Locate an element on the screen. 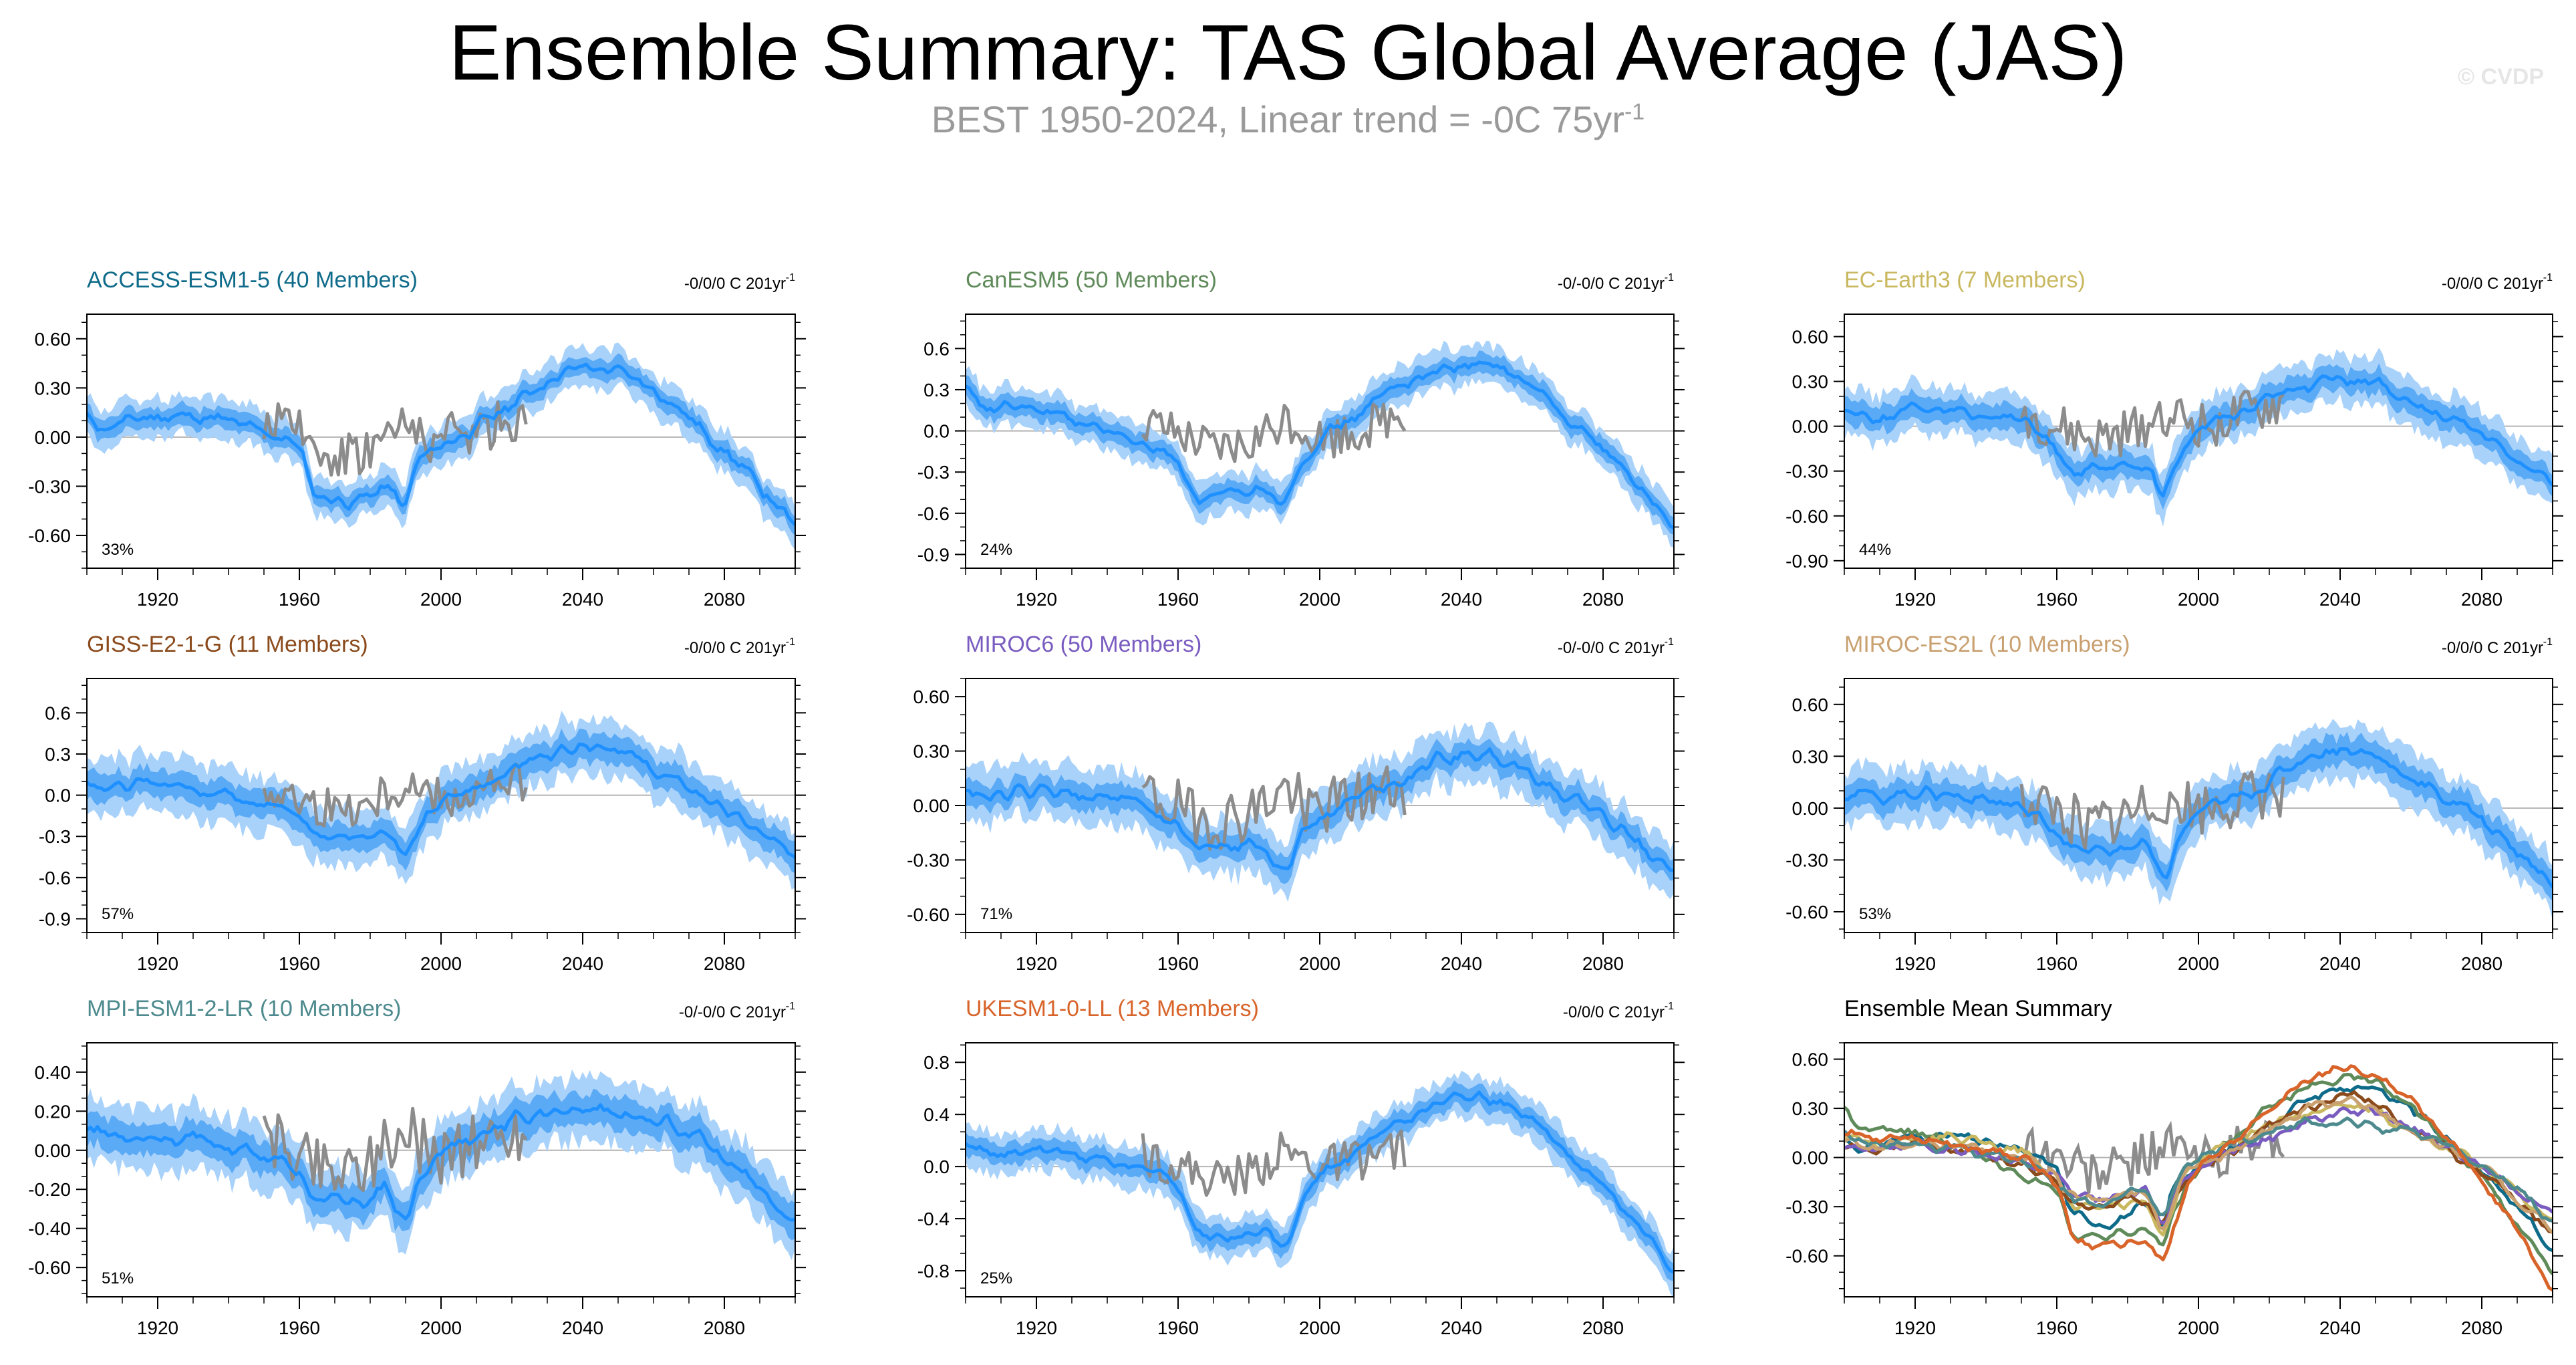 Image resolution: width=2576 pixels, height=1365 pixels. summary-line-canesm5 is located at coordinates (2198, 1174).